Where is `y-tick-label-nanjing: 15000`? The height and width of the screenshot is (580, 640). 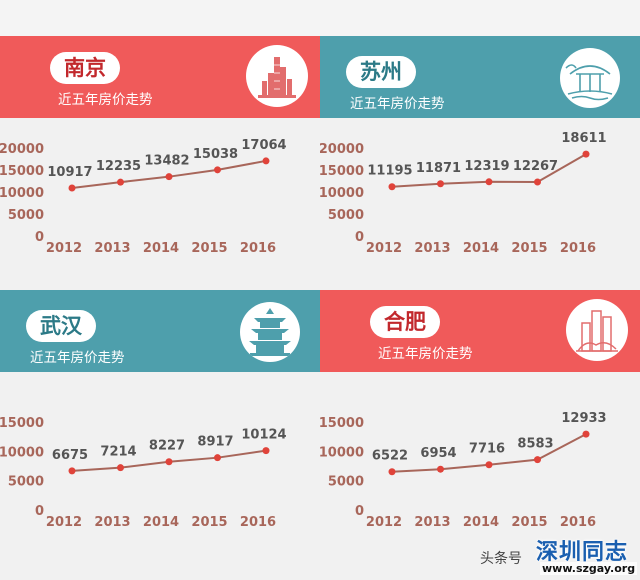
y-tick-label-nanjing: 15000 is located at coordinates (22, 171).